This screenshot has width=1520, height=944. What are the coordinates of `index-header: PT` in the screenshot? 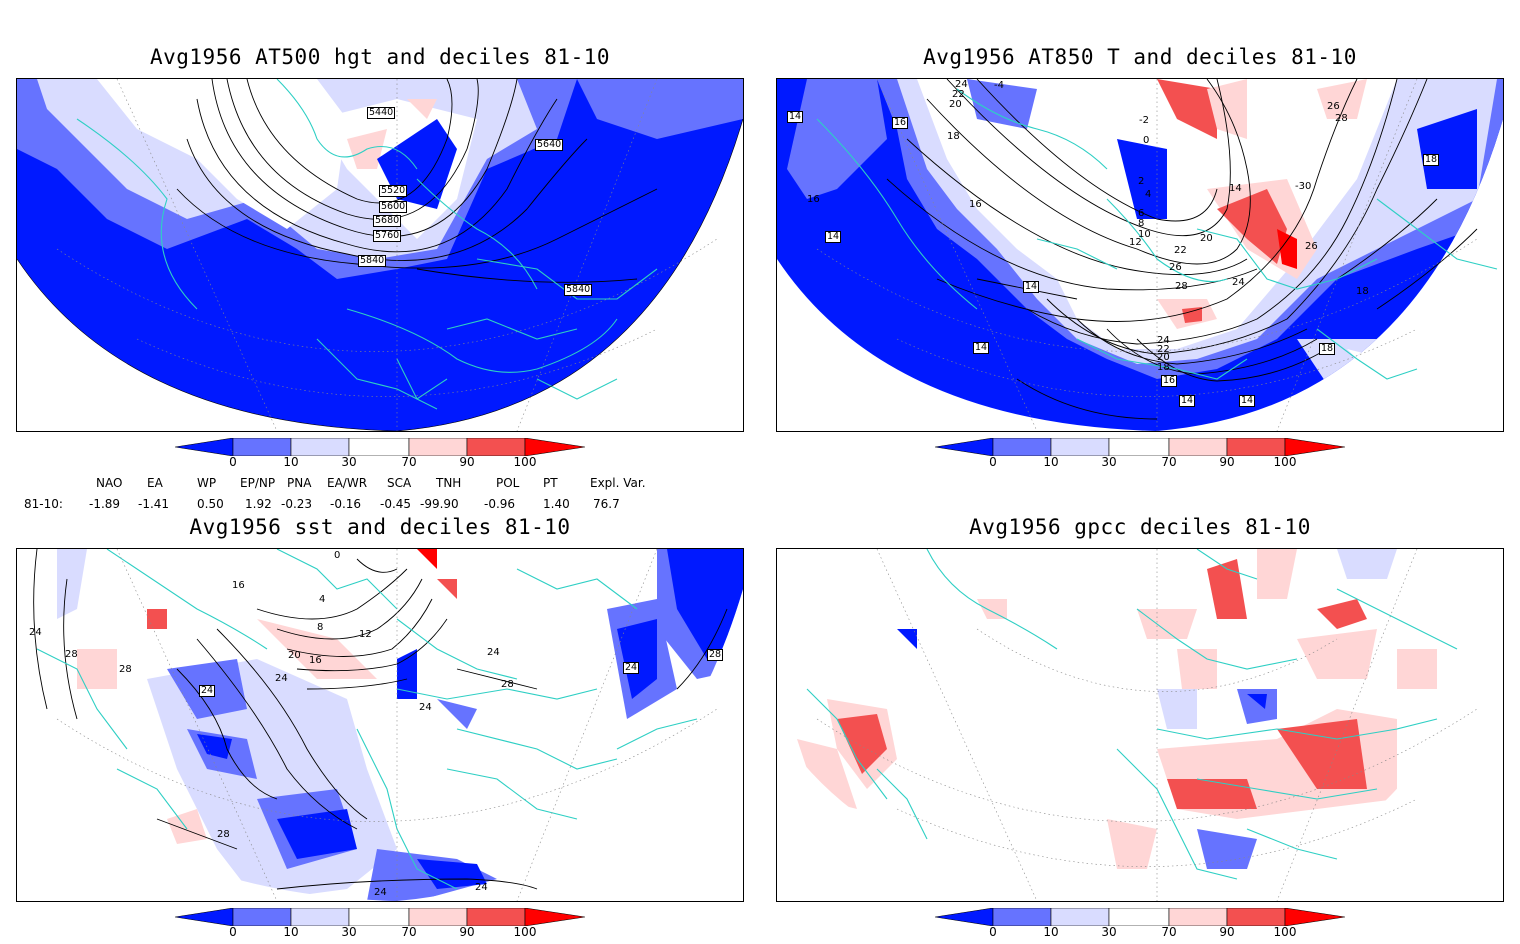 It's located at (550, 483).